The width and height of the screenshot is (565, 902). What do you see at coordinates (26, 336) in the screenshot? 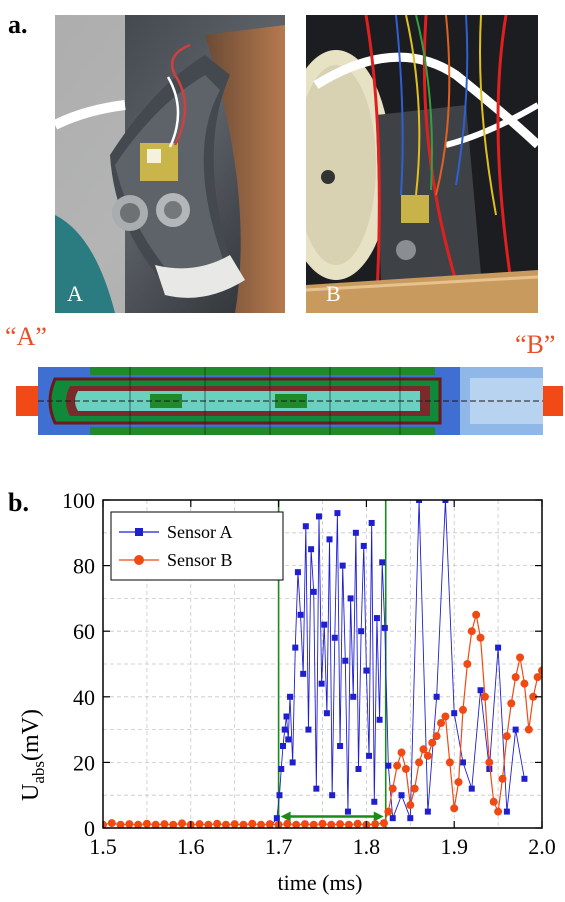
I see `end-label-left: “A”` at bounding box center [26, 336].